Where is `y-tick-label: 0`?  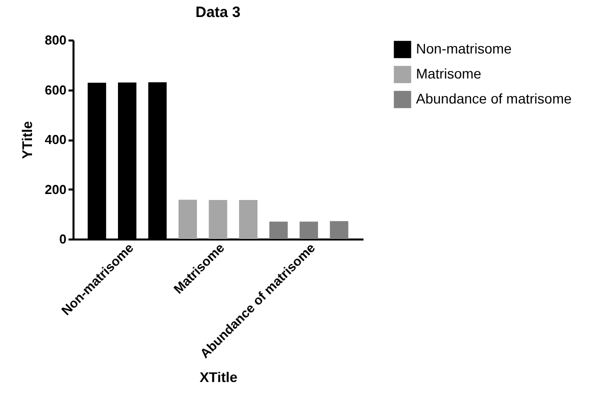
y-tick-label: 0 is located at coordinates (62, 239).